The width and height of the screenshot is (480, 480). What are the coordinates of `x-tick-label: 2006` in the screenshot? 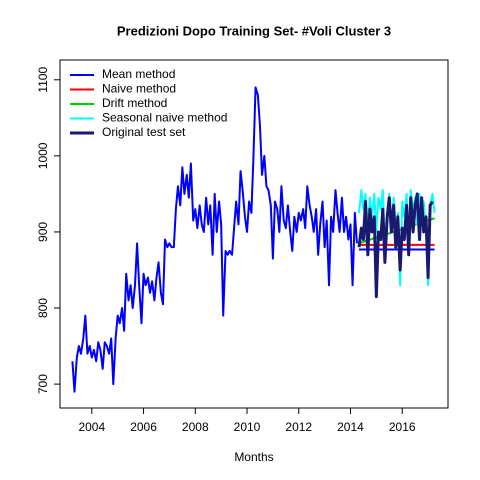 It's located at (143, 427).